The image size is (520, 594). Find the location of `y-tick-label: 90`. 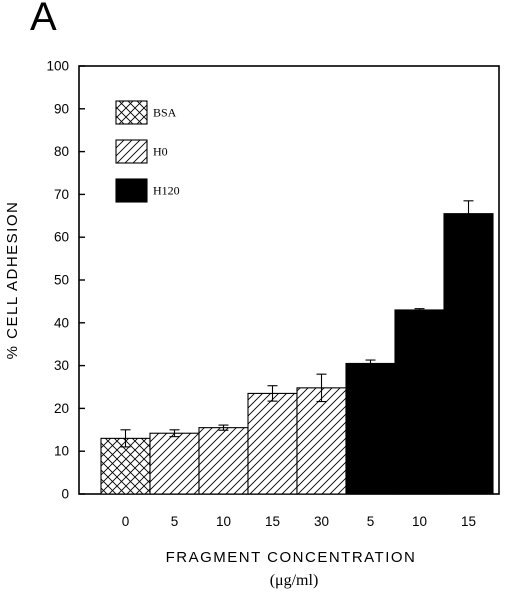

y-tick-label: 90 is located at coordinates (61, 108).